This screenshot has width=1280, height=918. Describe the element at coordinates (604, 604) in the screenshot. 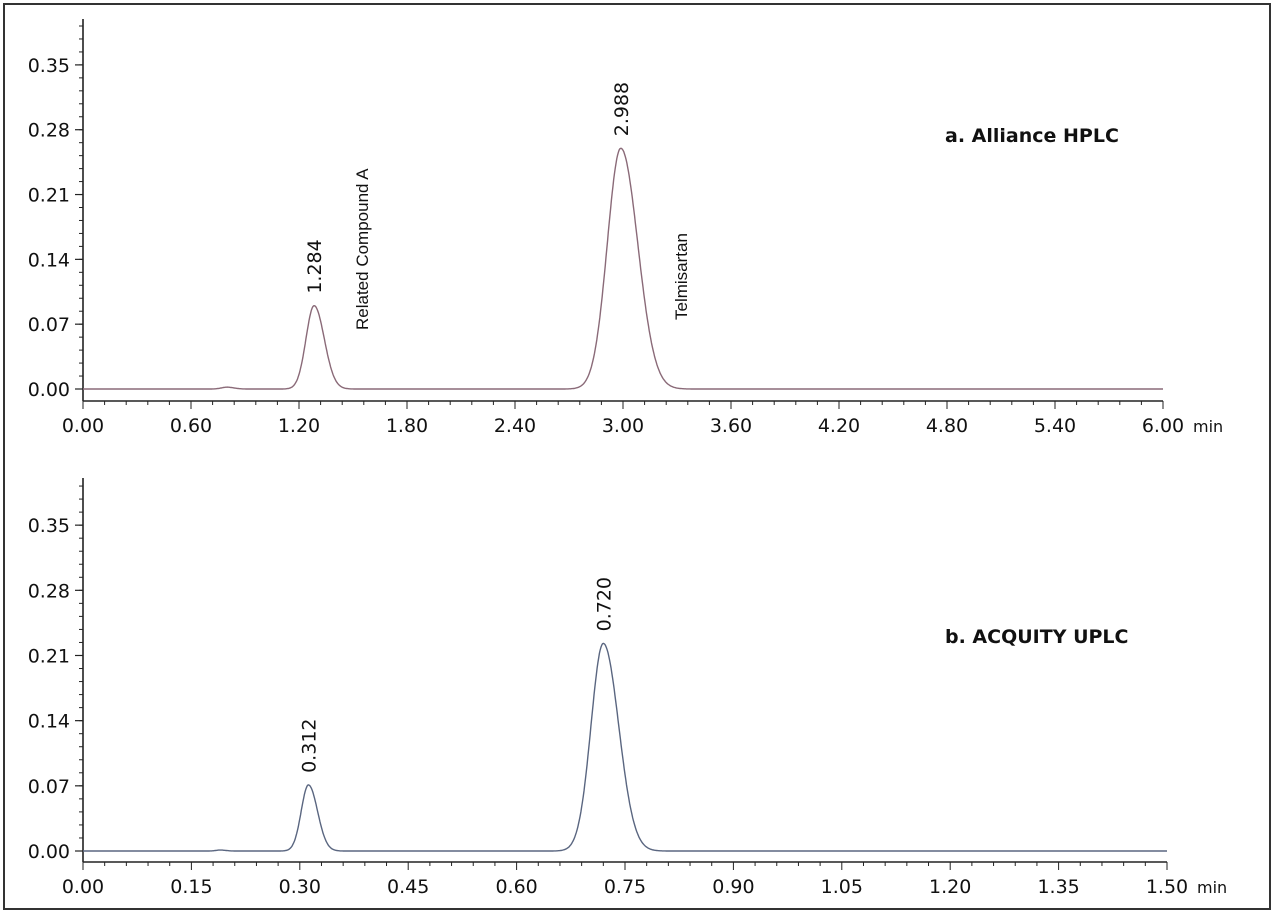

I see `peak-rt-label: 0.720` at that location.